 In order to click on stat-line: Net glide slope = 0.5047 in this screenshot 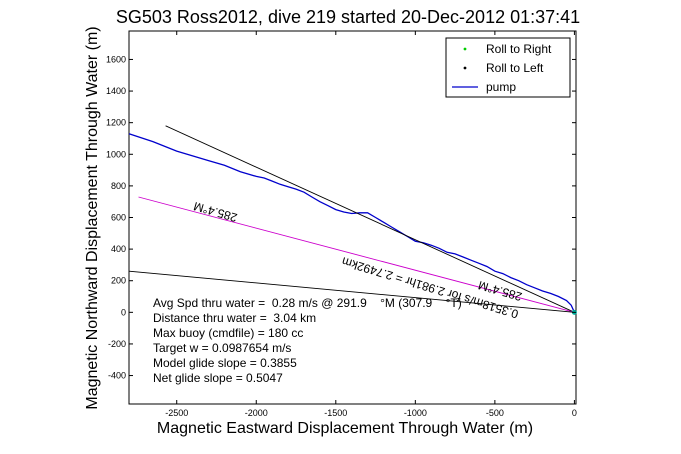, I will do `click(218, 378)`.